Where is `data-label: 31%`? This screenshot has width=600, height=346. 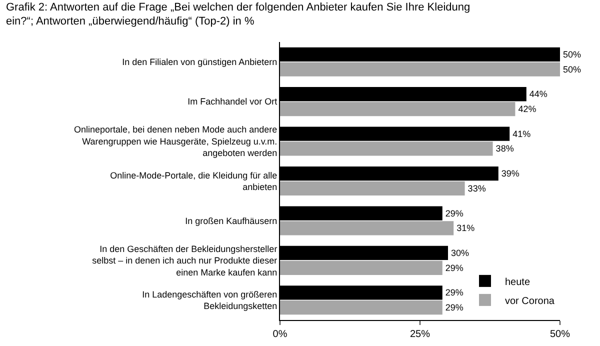 data-label: 31% is located at coordinates (465, 228).